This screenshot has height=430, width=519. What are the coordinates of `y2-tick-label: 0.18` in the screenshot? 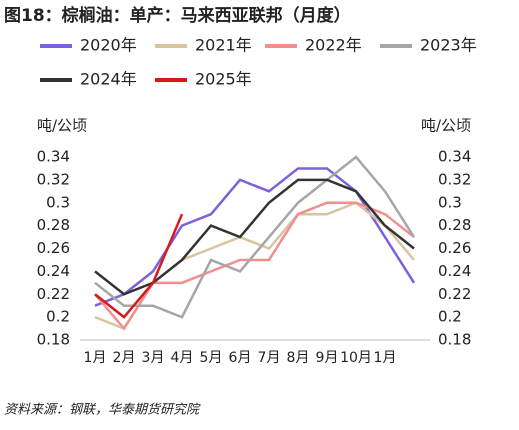 It's located at (454, 340).